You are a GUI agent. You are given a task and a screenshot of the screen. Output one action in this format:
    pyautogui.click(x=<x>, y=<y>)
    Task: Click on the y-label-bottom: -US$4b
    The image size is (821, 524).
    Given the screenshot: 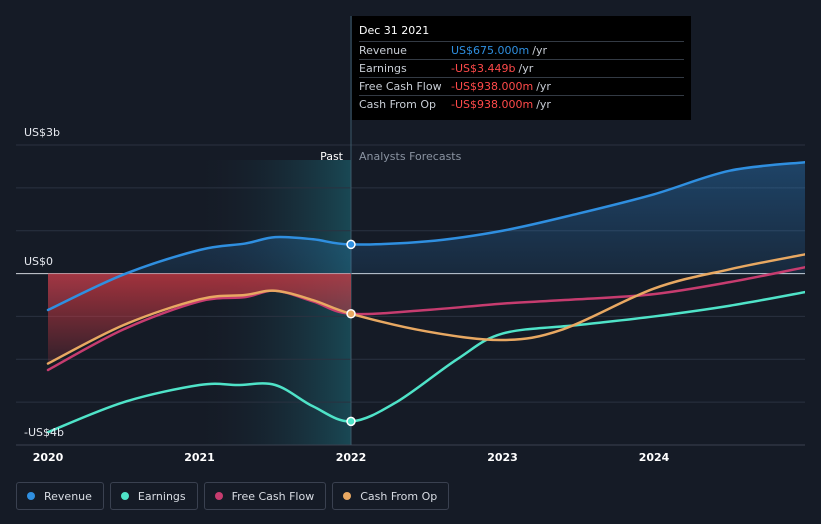 What is the action you would take?
    pyautogui.click(x=44, y=432)
    